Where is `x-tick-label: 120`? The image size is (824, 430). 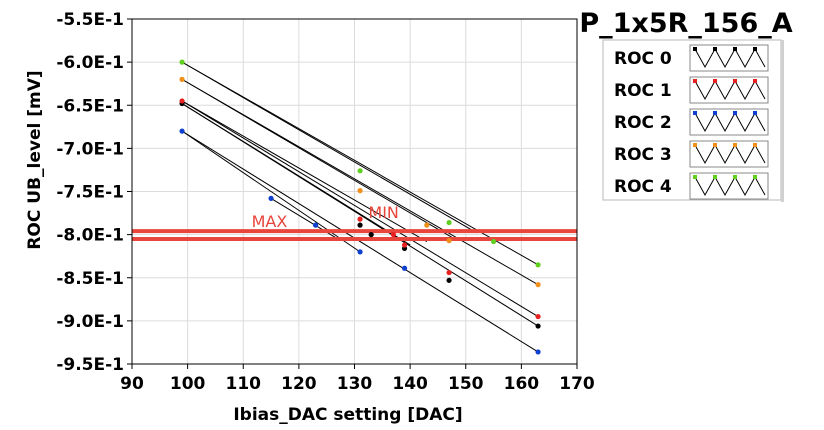 x-tick-label: 120 is located at coordinates (299, 384).